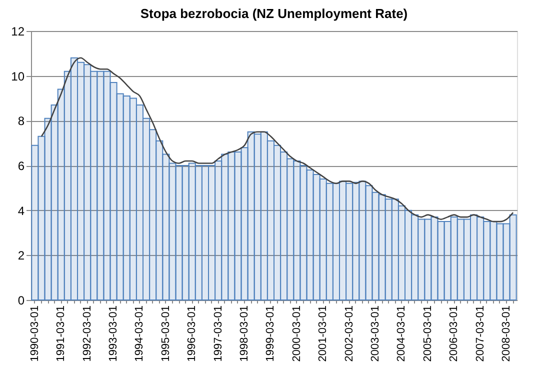 This screenshot has width=536, height=368. I want to click on x-tick-label: 1997-03-01, so click(218, 334).